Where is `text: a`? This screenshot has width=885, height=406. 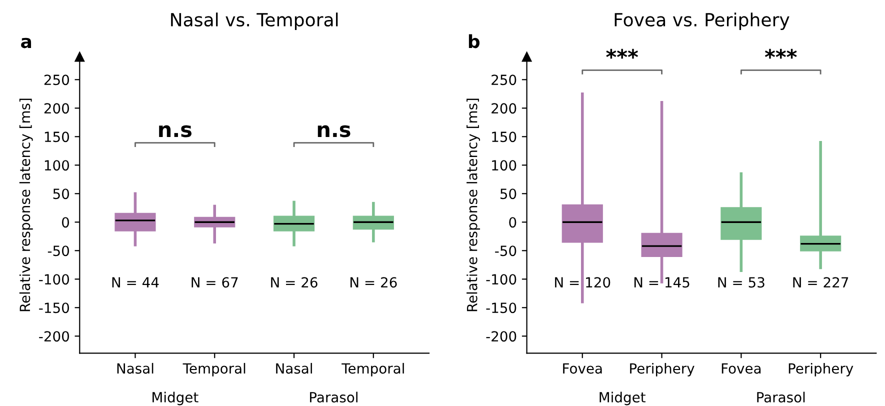 text: a is located at coordinates (26, 43).